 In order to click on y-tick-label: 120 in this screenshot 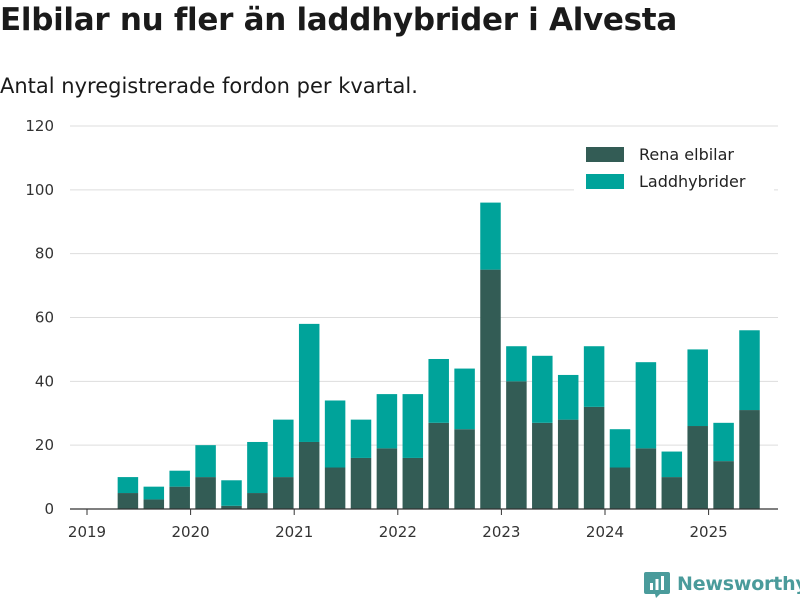, I will do `click(39, 126)`.